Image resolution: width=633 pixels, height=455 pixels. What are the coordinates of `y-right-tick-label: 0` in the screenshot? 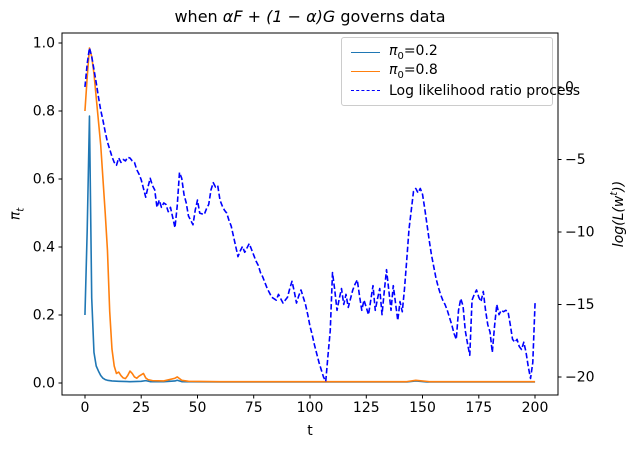 It's located at (569, 88).